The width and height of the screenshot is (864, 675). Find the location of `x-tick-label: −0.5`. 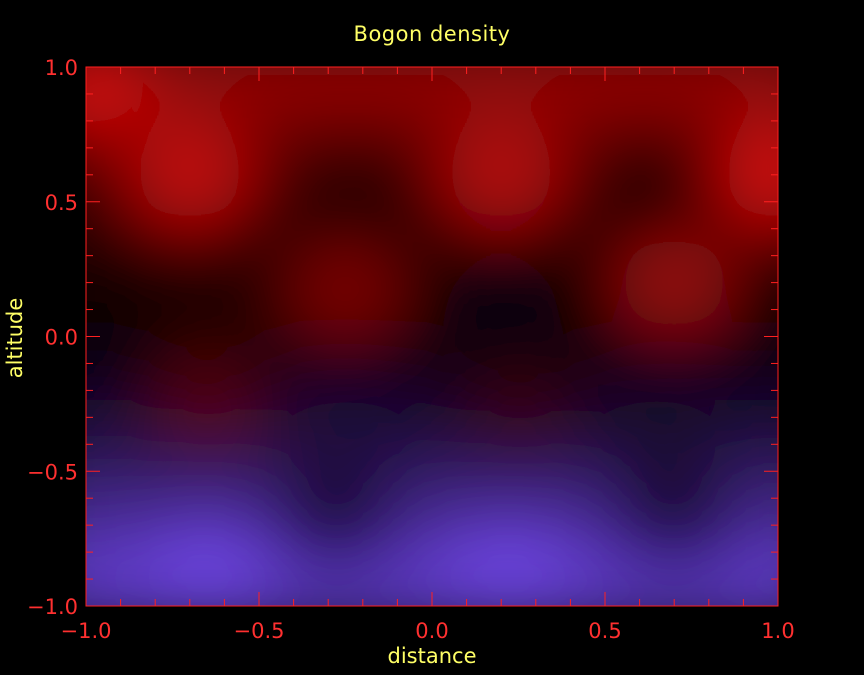

x-tick-label: −0.5 is located at coordinates (259, 631).